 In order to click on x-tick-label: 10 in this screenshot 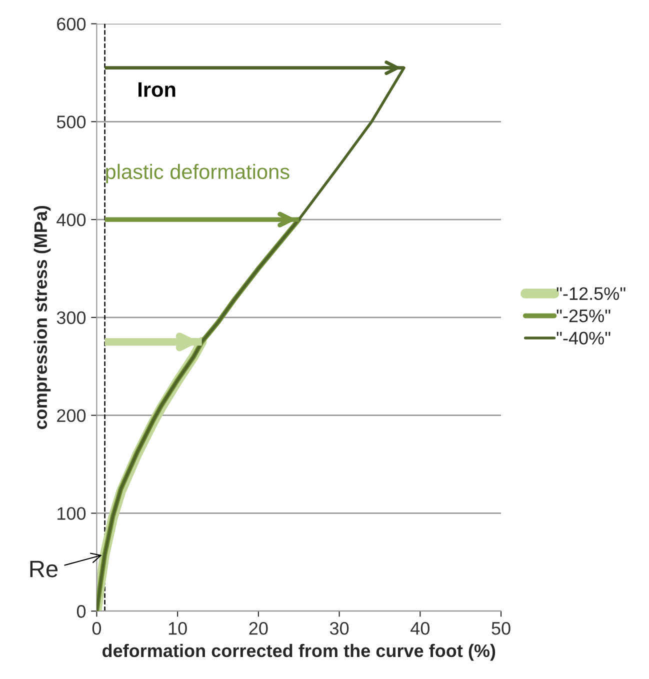, I will do `click(177, 628)`.